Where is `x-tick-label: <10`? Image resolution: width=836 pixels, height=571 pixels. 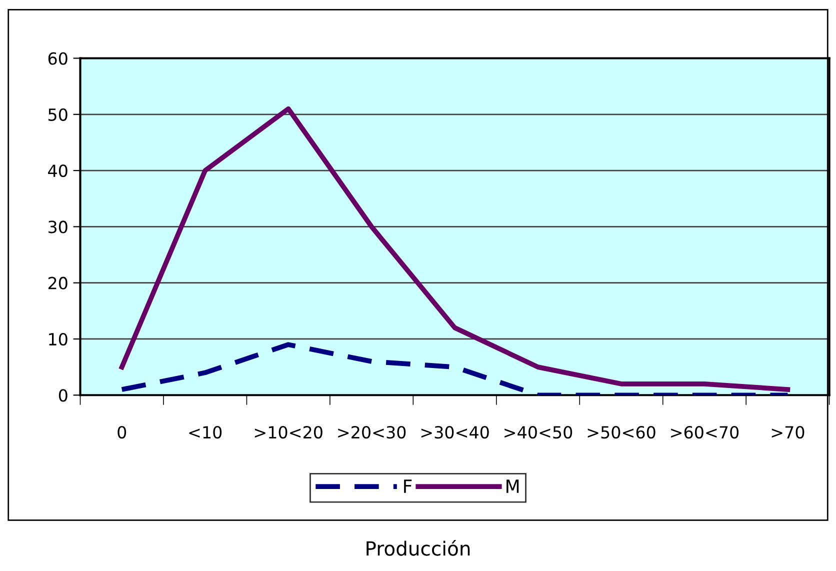
x-tick-label: <10 is located at coordinates (205, 432).